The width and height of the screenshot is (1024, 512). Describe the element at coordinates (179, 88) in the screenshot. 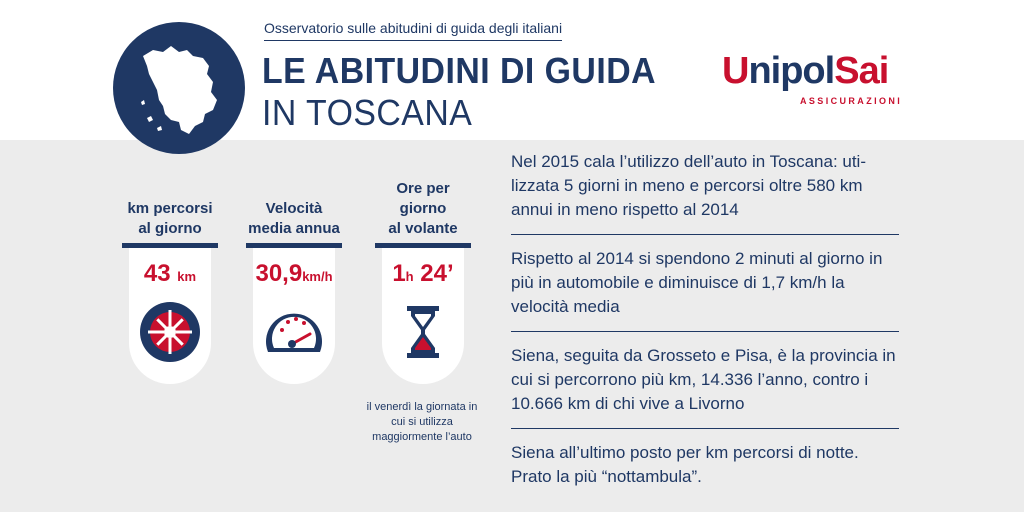

I see `tuscany-map-icon` at that location.